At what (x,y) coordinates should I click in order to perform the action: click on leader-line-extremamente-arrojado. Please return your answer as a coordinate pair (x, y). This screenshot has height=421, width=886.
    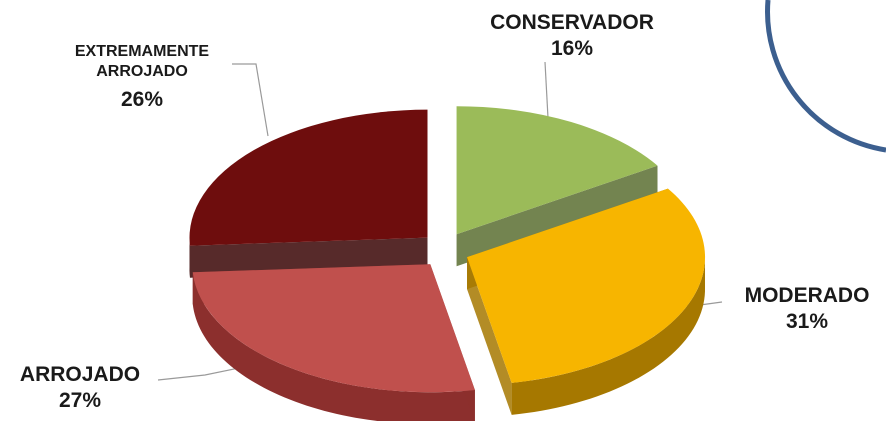
    Looking at the image, I should click on (250, 100).